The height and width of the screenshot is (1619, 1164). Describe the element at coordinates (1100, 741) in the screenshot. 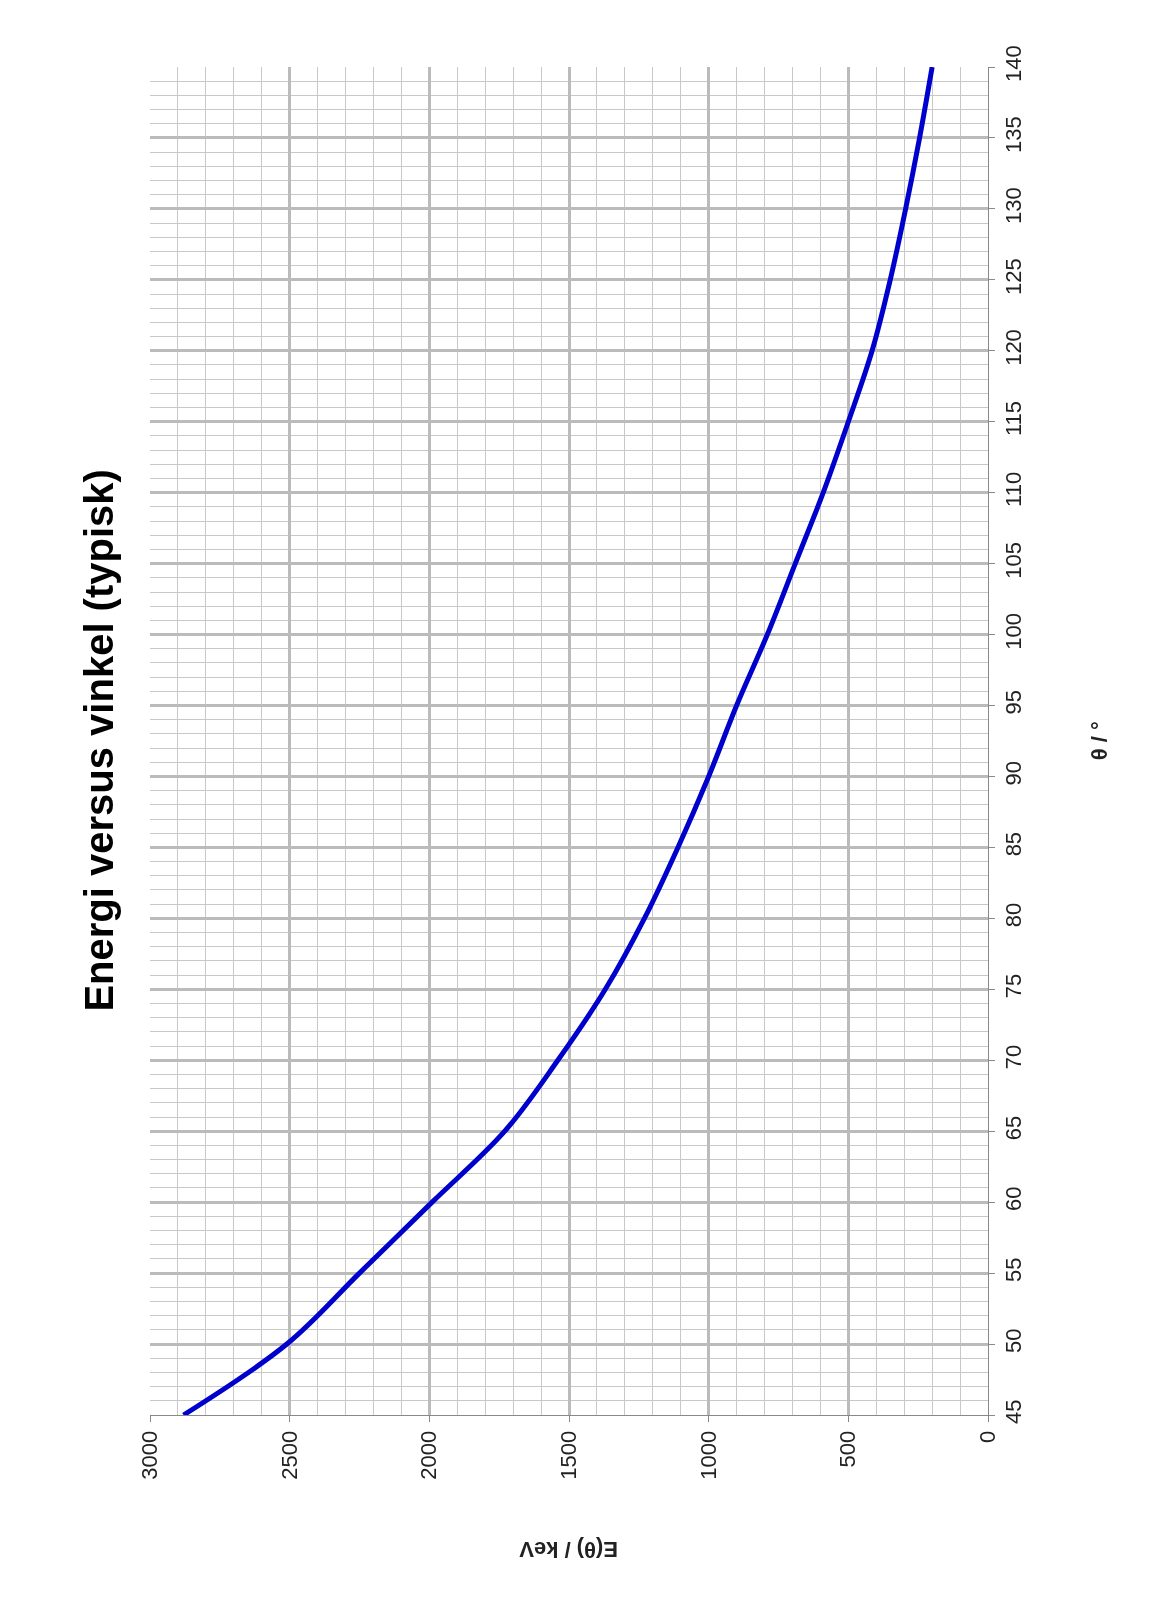

I see `y-axis-title: θ / °` at that location.